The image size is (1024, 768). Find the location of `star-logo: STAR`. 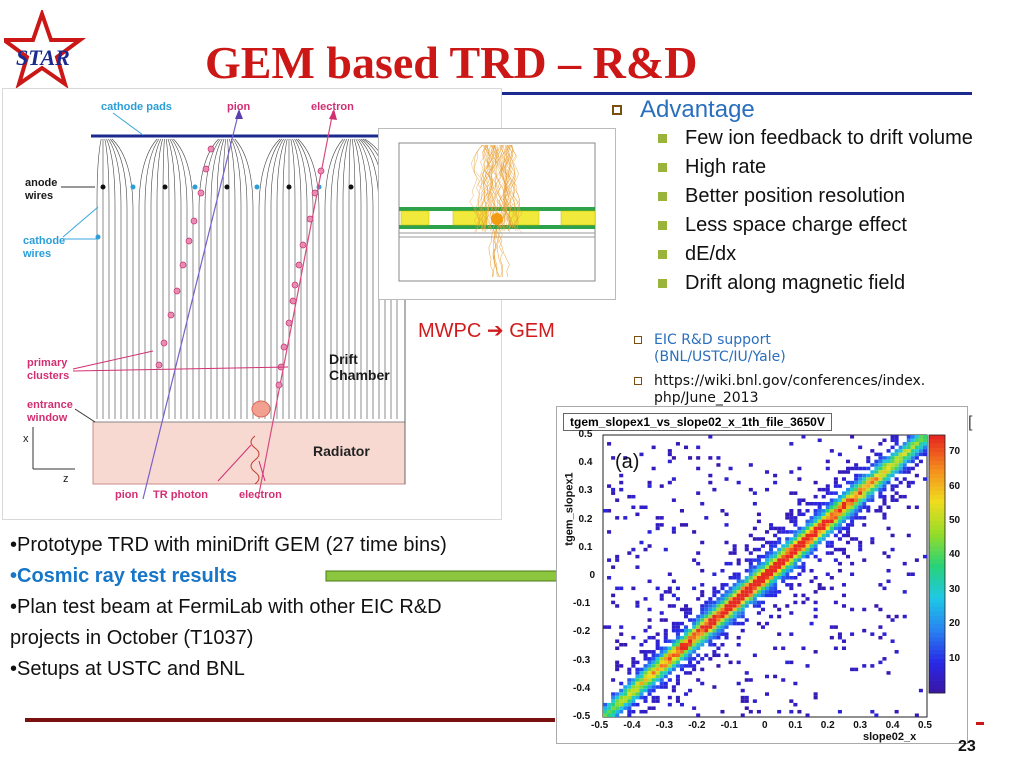

star-logo: STAR is located at coordinates (62, 48).